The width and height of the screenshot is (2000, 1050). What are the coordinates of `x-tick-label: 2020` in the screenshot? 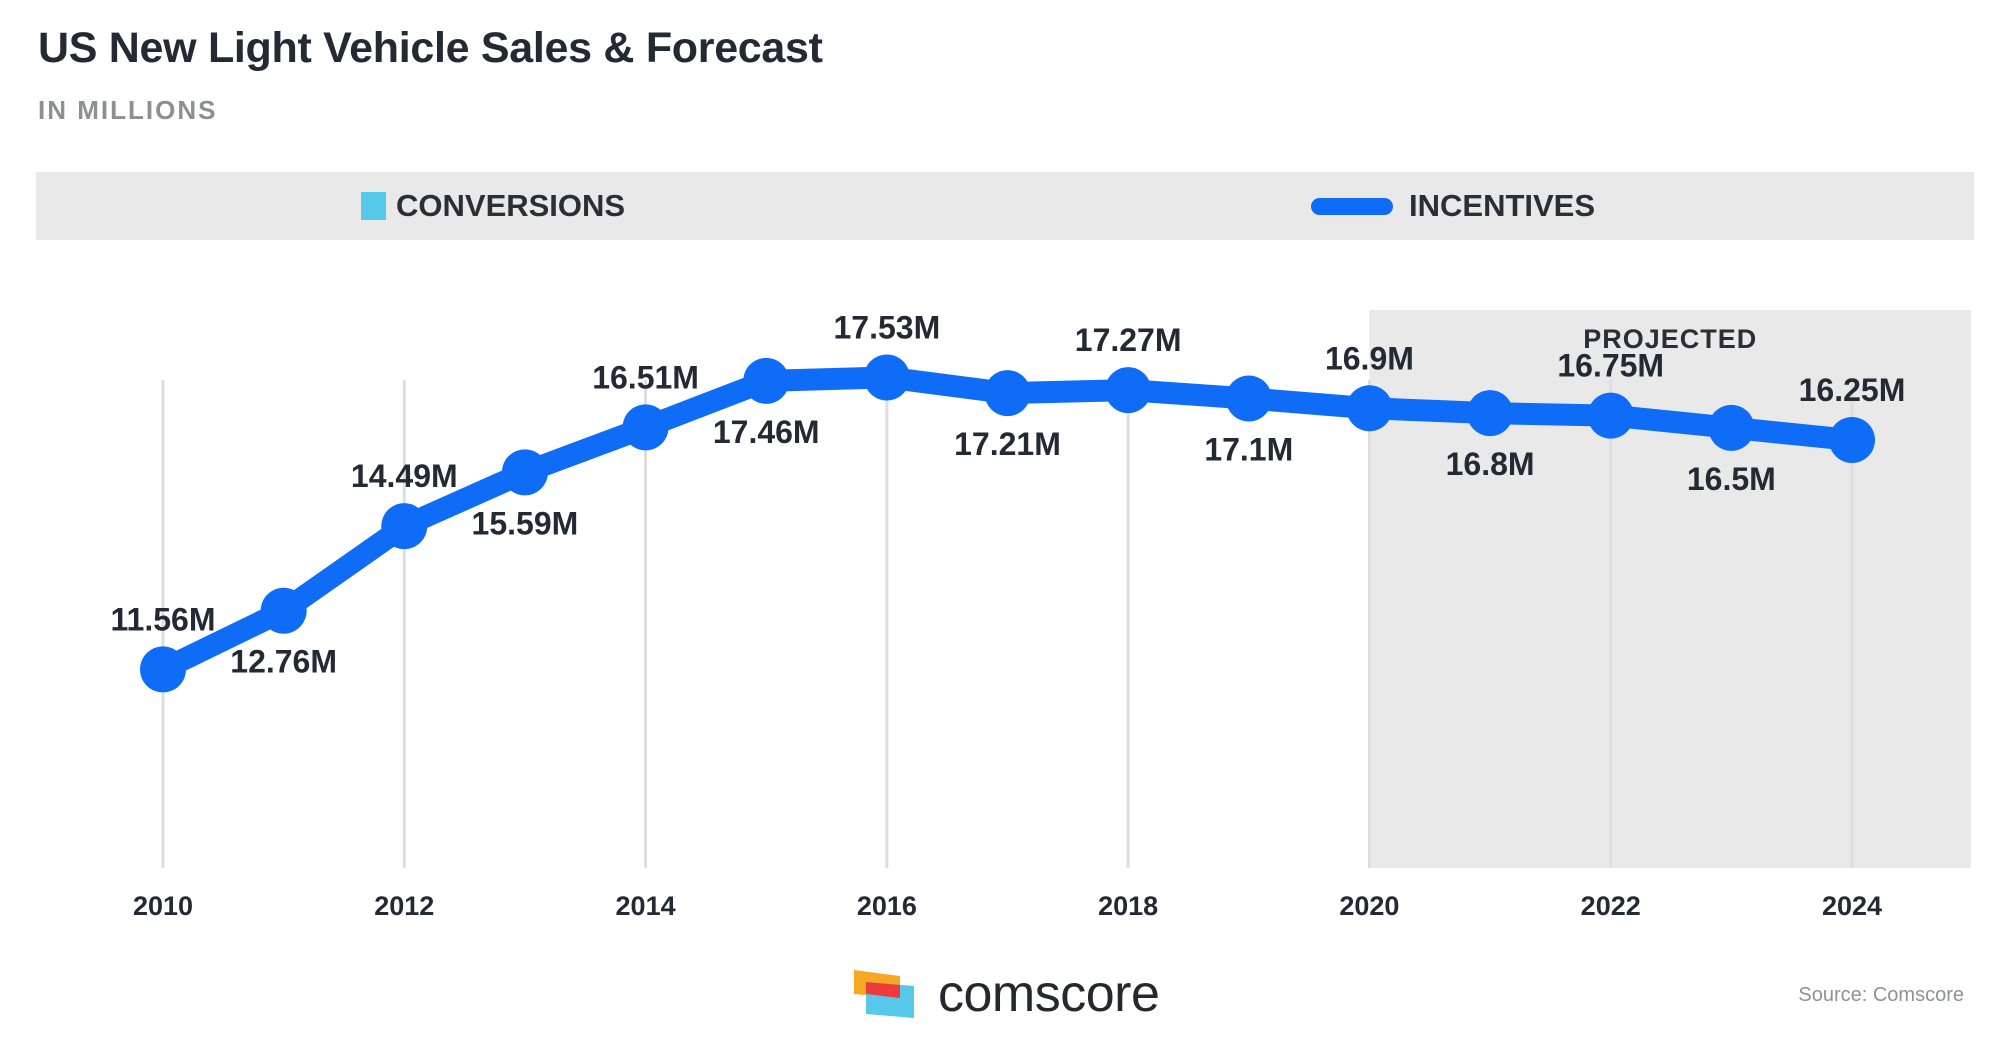 It's located at (1369, 906).